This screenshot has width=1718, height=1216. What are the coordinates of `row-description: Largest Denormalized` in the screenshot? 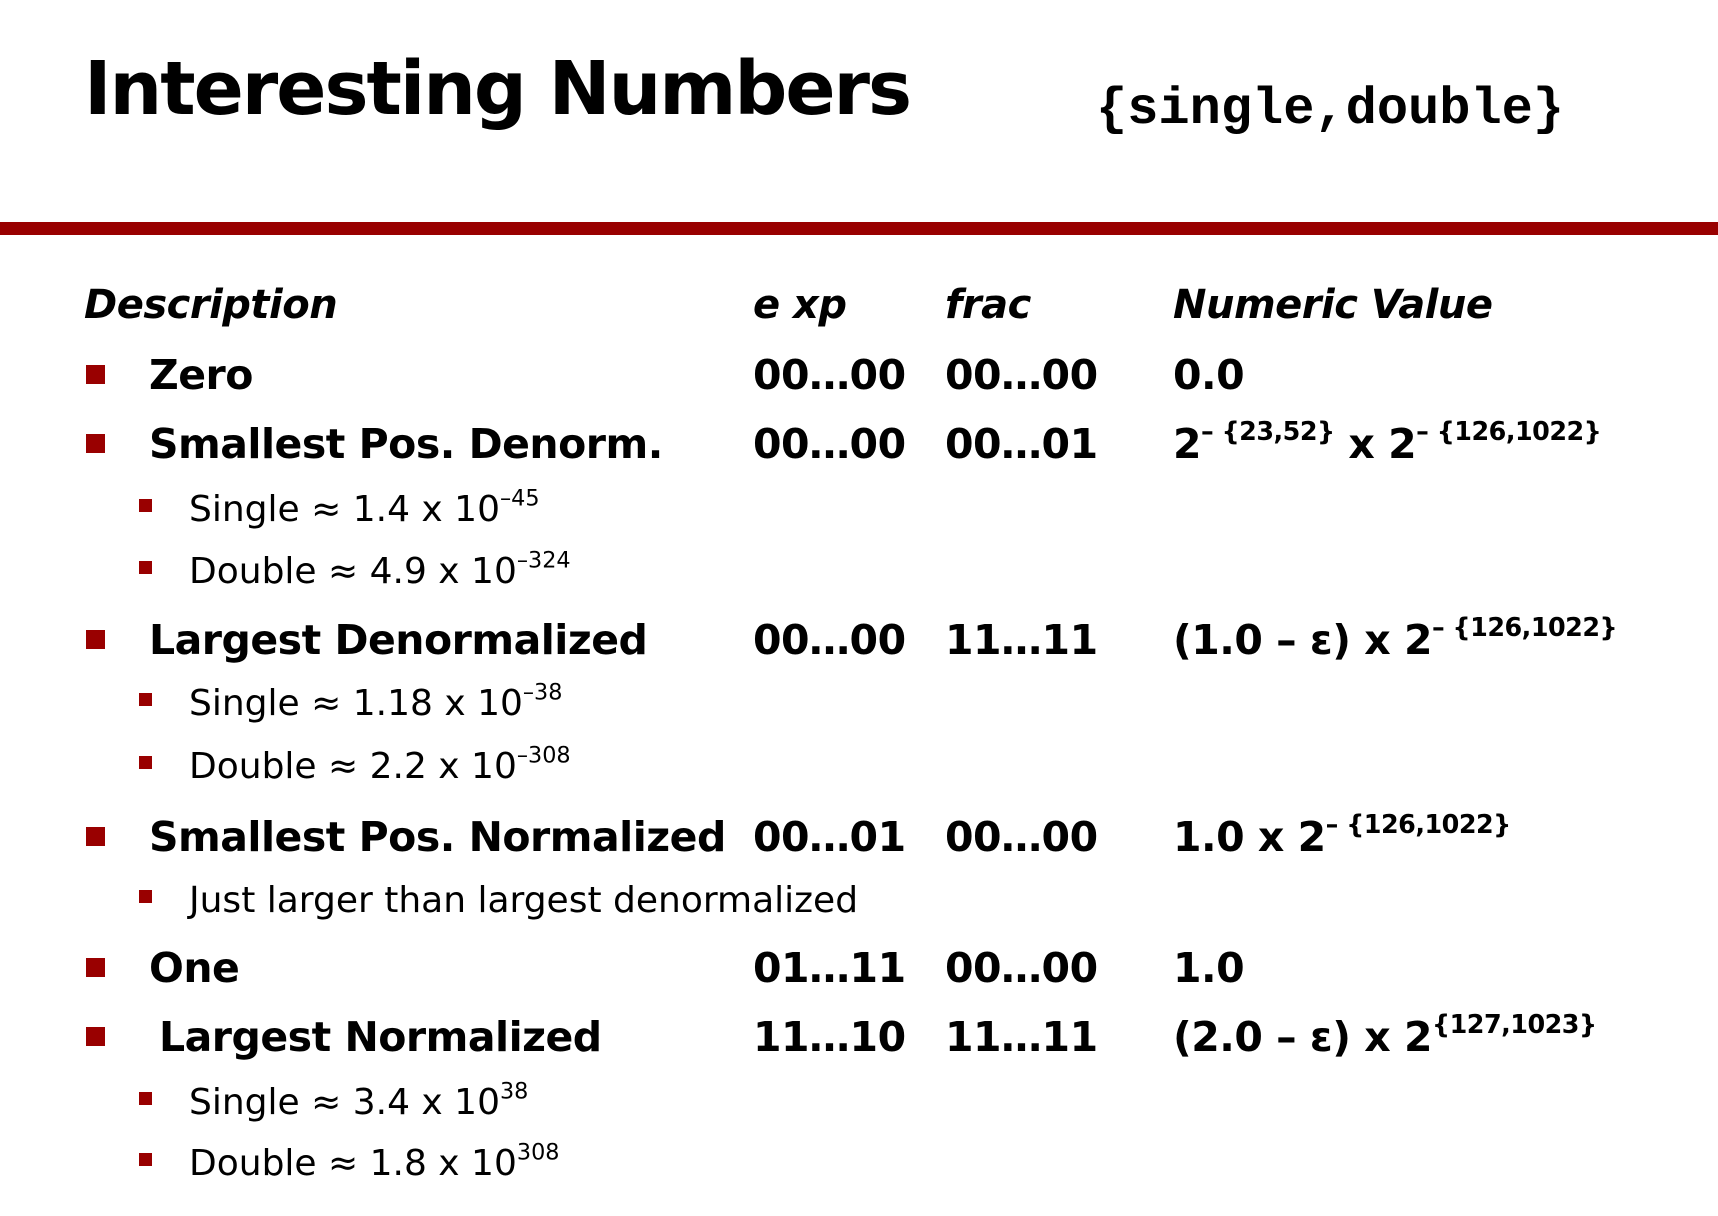 It's located at (398, 640).